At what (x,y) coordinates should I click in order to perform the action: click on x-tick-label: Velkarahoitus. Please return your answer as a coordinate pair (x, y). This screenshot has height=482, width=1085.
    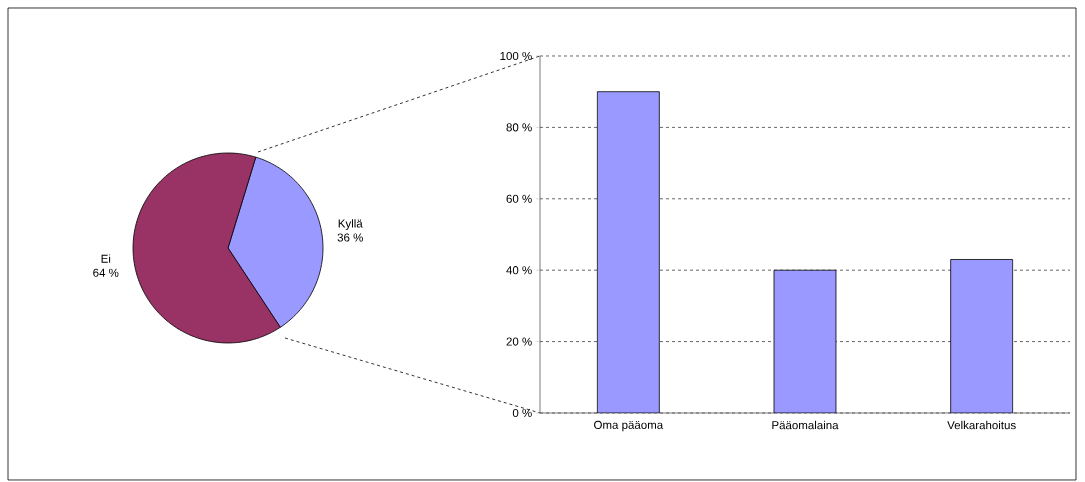
    Looking at the image, I should click on (981, 425).